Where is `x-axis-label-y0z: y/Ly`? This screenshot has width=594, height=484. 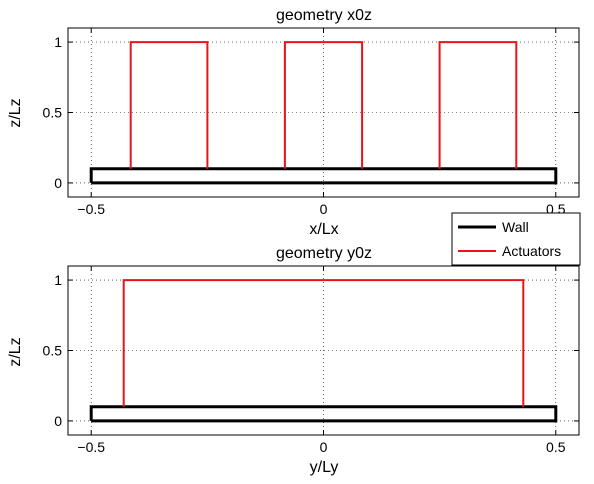
x-axis-label-y0z: y/Ly is located at coordinates (324, 467).